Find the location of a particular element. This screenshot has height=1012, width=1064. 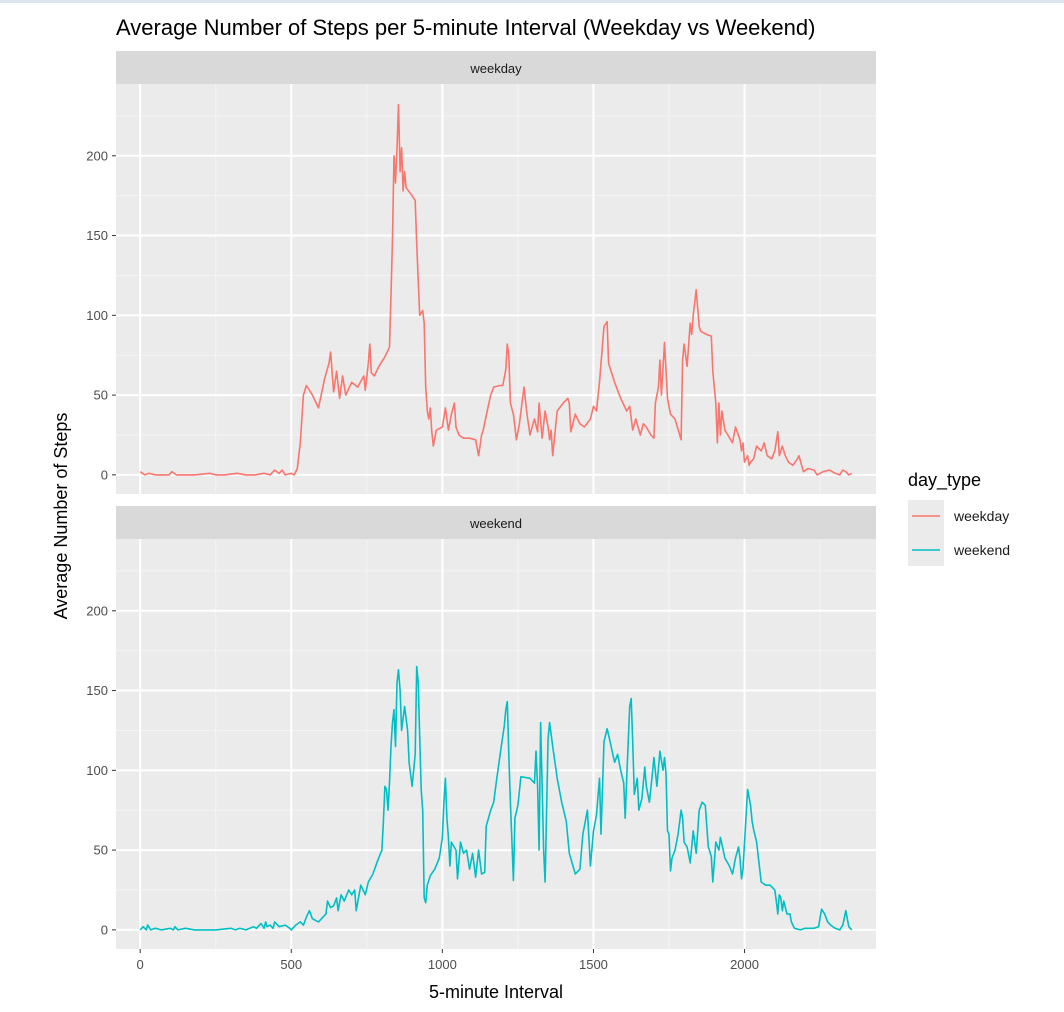

y-axis-weekend: 0 50 100 150 200 is located at coordinates (101, 770).